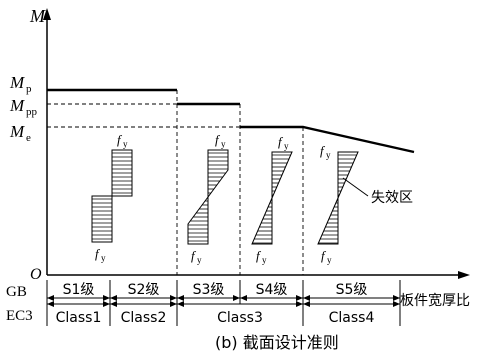 The height and width of the screenshot is (357, 490). I want to click on svg-text: p, so click(29, 89).